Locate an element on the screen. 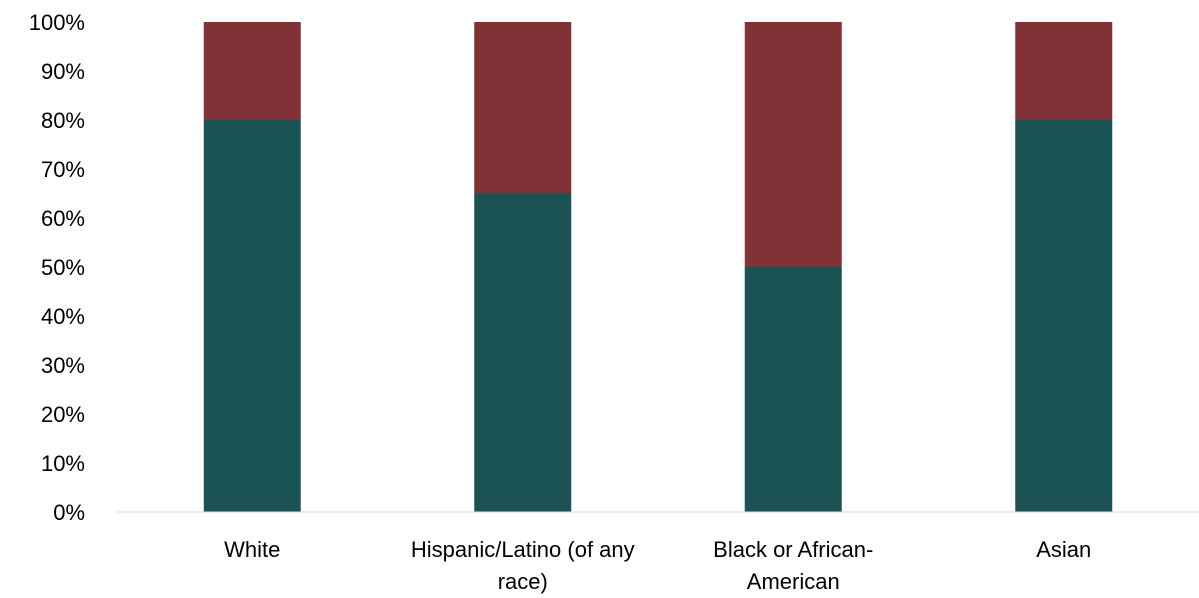  y-tick-label: 10% is located at coordinates (63, 463).